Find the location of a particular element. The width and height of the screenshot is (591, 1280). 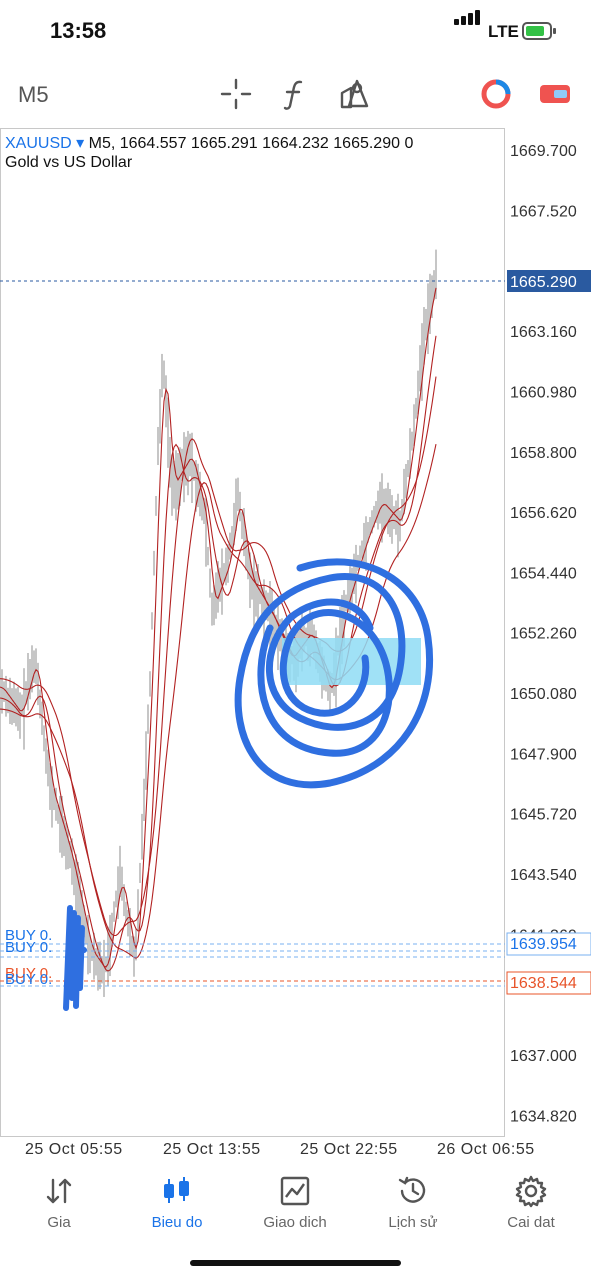

y-tick: 1658.800 is located at coordinates (543, 453).